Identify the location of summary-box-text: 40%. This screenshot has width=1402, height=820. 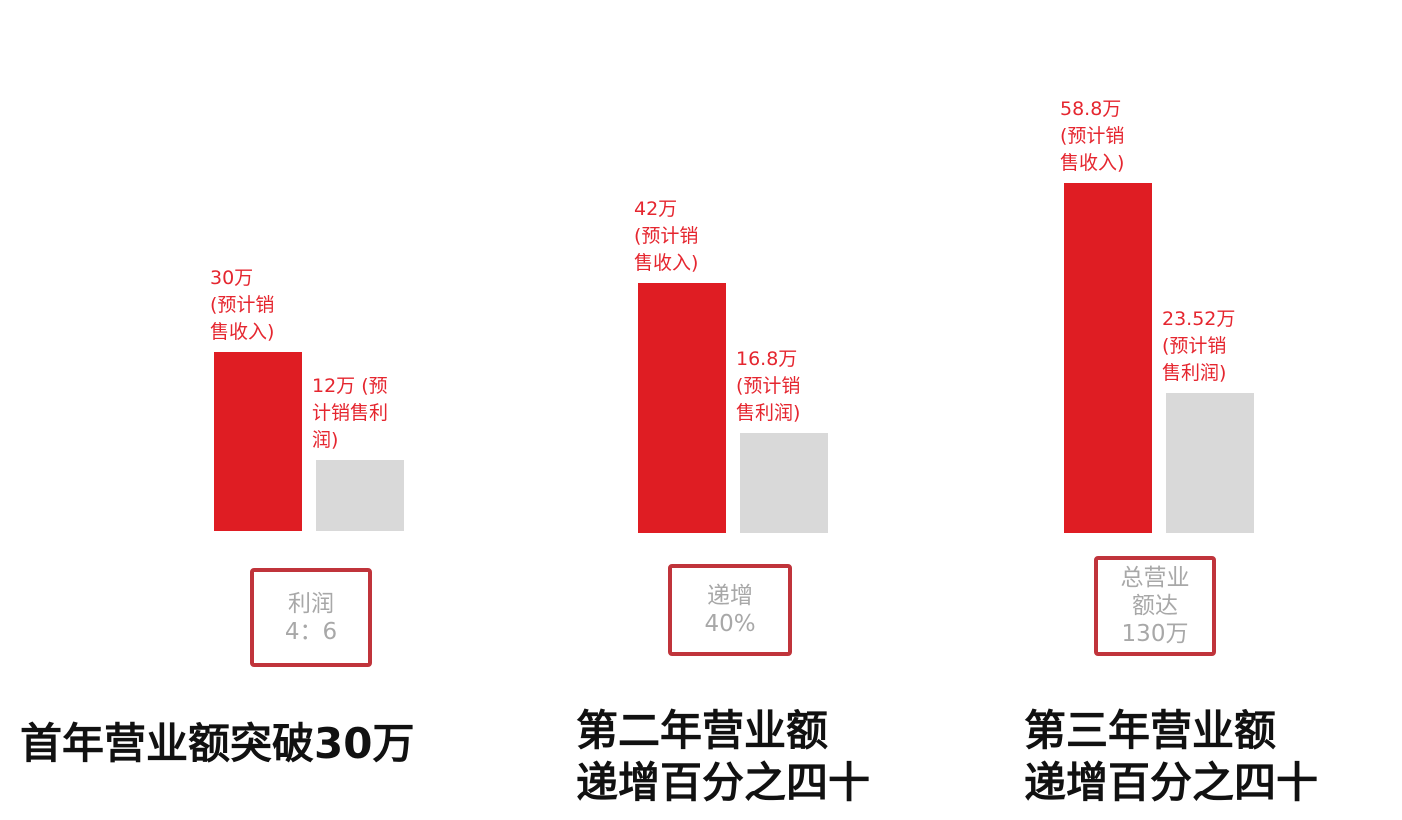
(730, 624).